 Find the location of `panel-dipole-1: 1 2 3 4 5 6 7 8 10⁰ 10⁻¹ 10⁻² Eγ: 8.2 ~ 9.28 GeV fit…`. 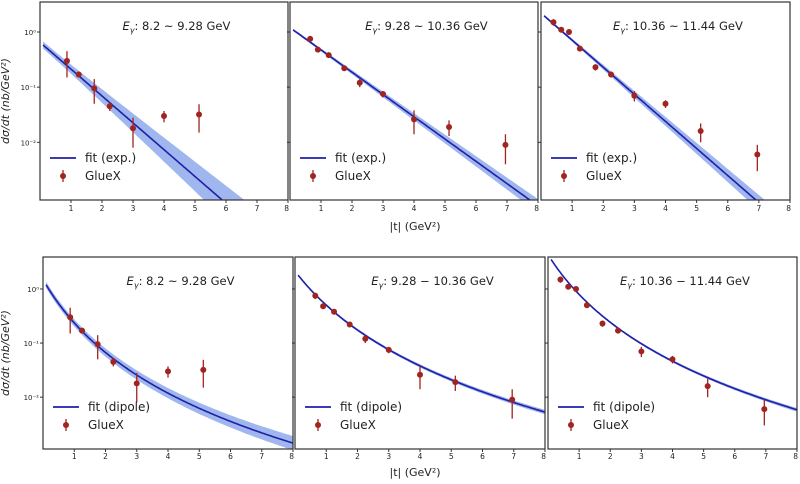

panel-dipole-1: 1 2 3 4 5 6 7 8 10⁰ 10⁻¹ 10⁻² Eγ: 8.2 ~ 9.28 GeV fit… is located at coordinates (159, 358).